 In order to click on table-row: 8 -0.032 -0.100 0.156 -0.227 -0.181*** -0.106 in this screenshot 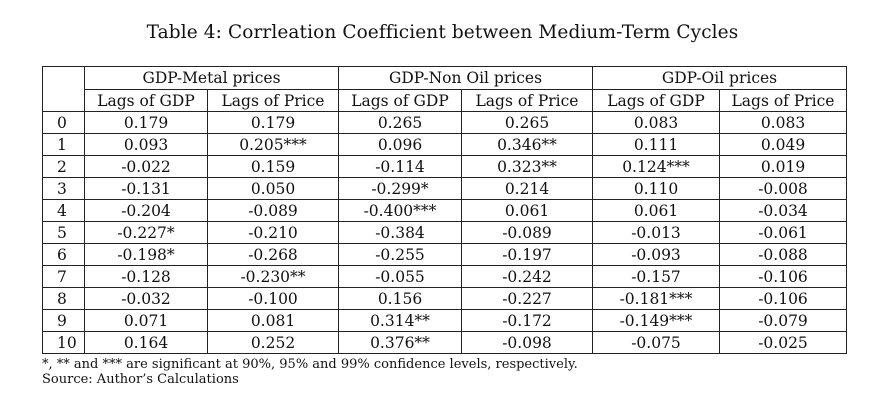, I will do `click(444, 298)`.